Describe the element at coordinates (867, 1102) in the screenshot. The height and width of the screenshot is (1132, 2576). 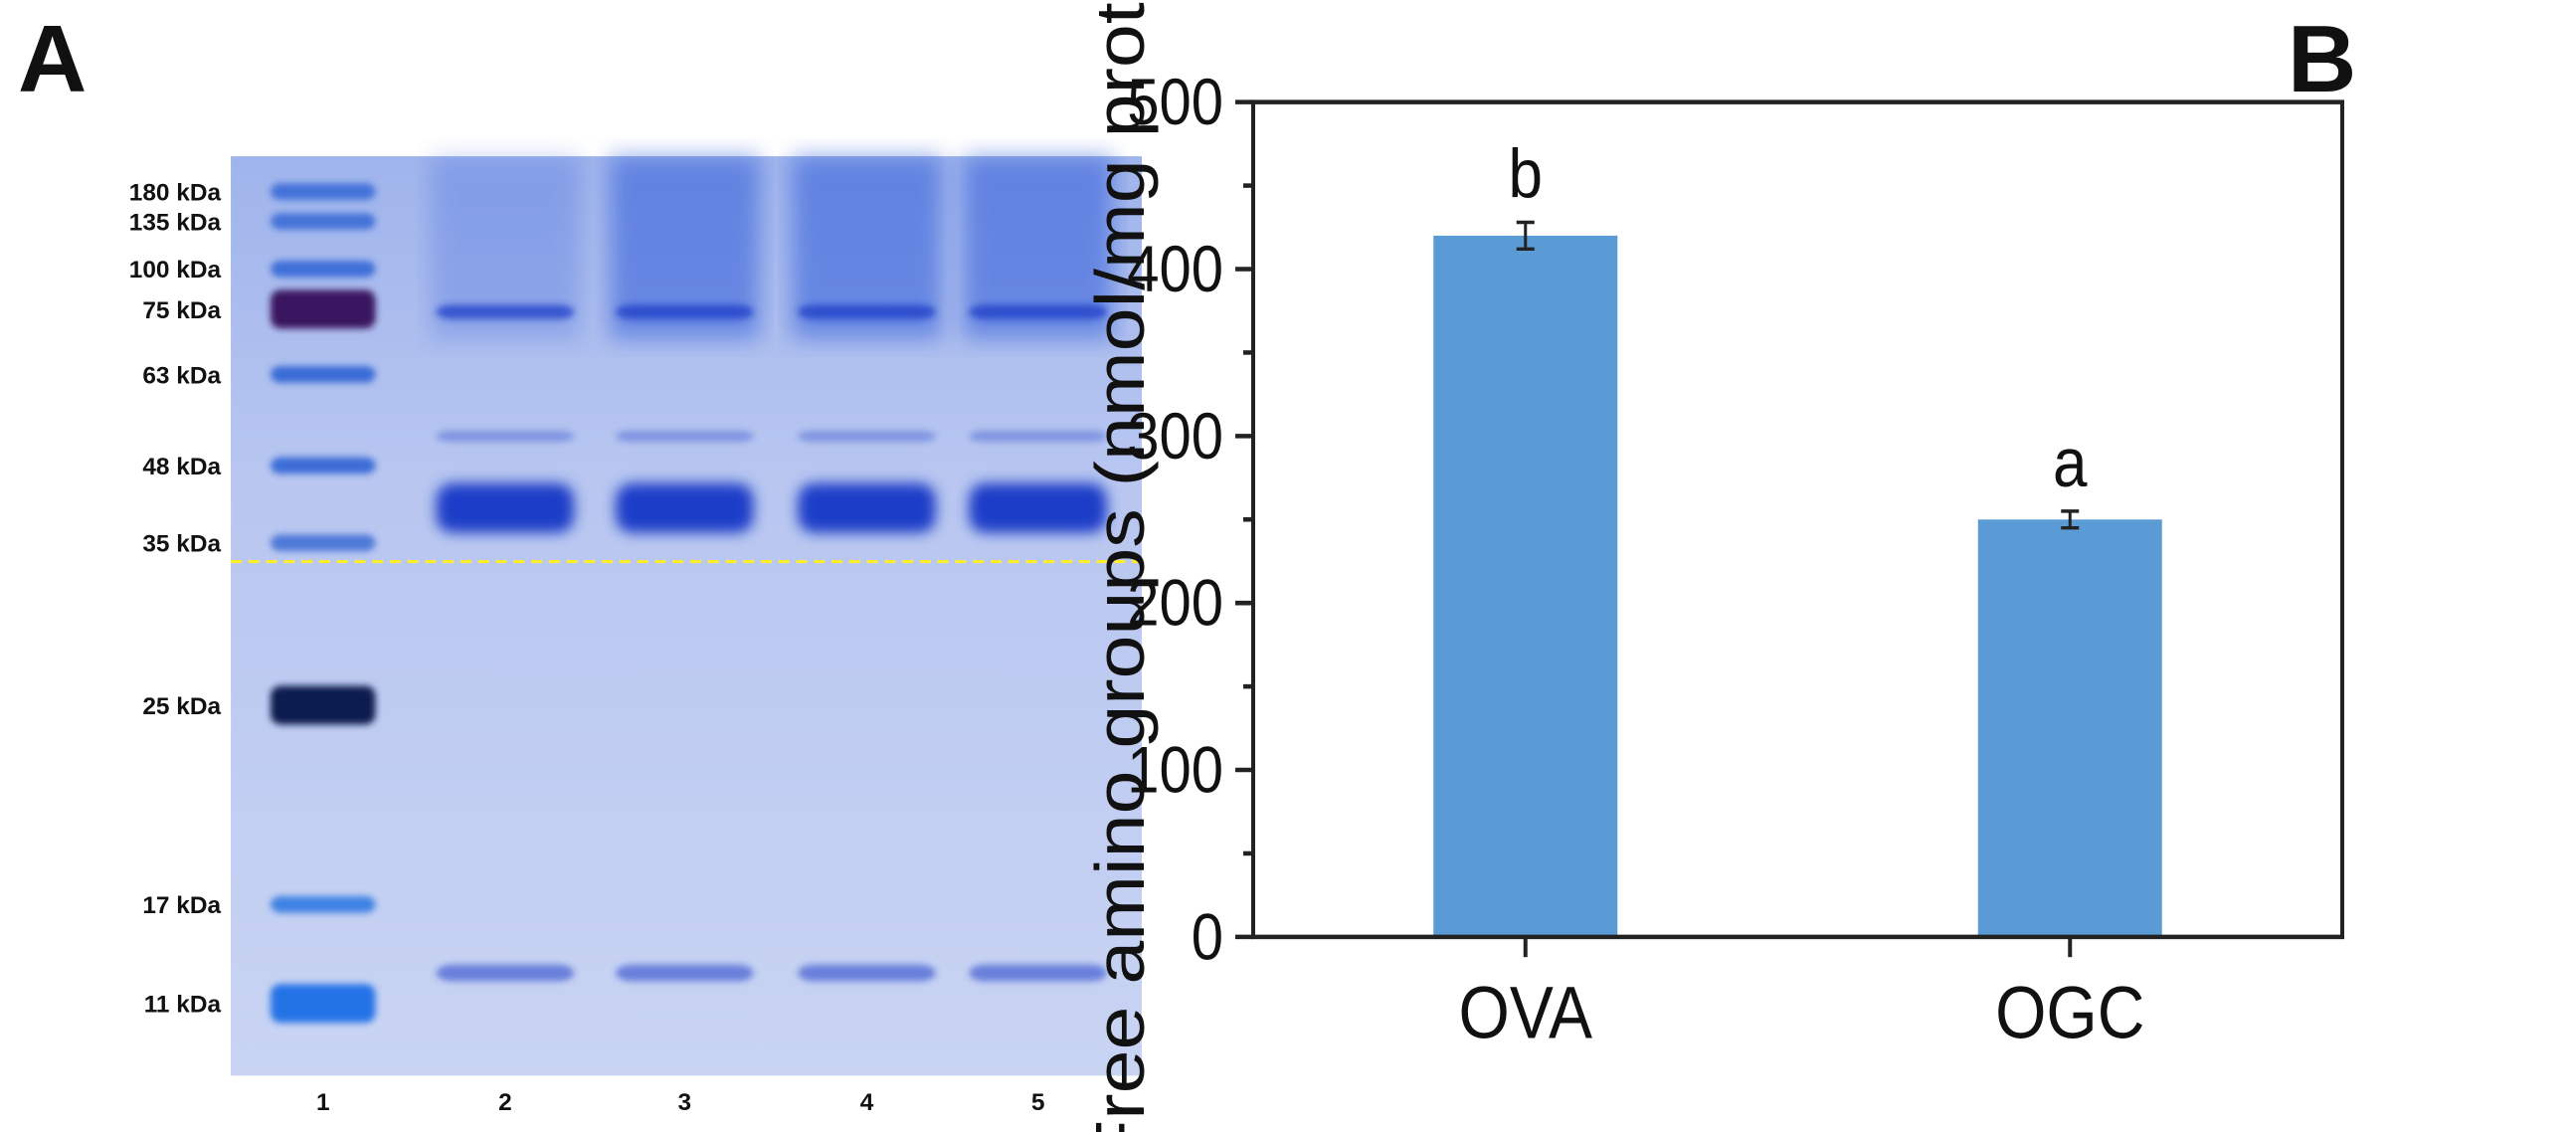
I see `lane-label: 4` at that location.